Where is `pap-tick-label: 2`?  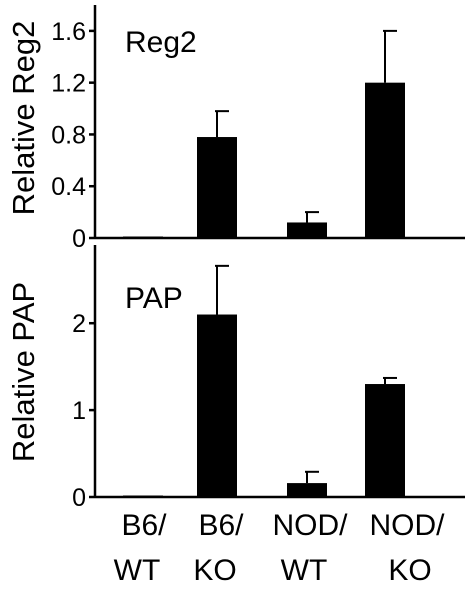
pap-tick-label: 2 is located at coordinates (79, 324).